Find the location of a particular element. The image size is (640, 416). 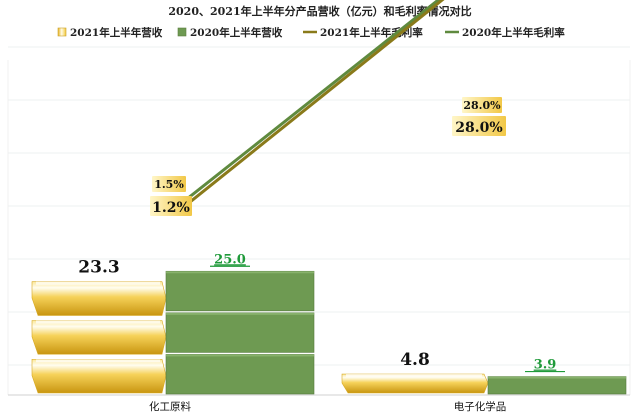

line-data-label: 1.2% is located at coordinates (171, 208).